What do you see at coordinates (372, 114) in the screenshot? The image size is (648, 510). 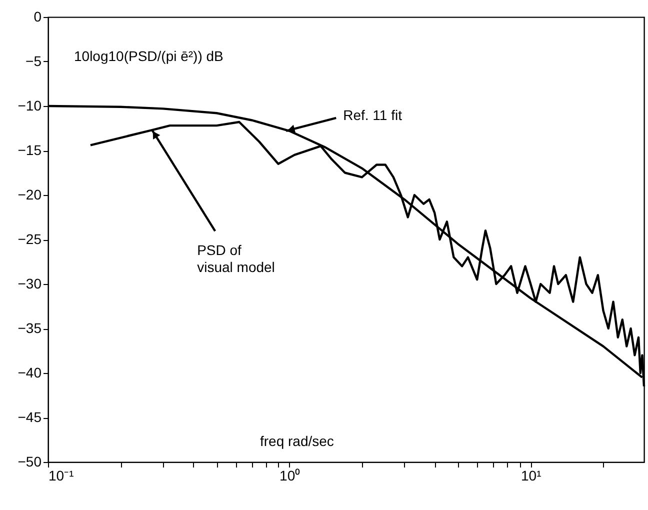 I see `annotation: Ref. 11 fit` at bounding box center [372, 114].